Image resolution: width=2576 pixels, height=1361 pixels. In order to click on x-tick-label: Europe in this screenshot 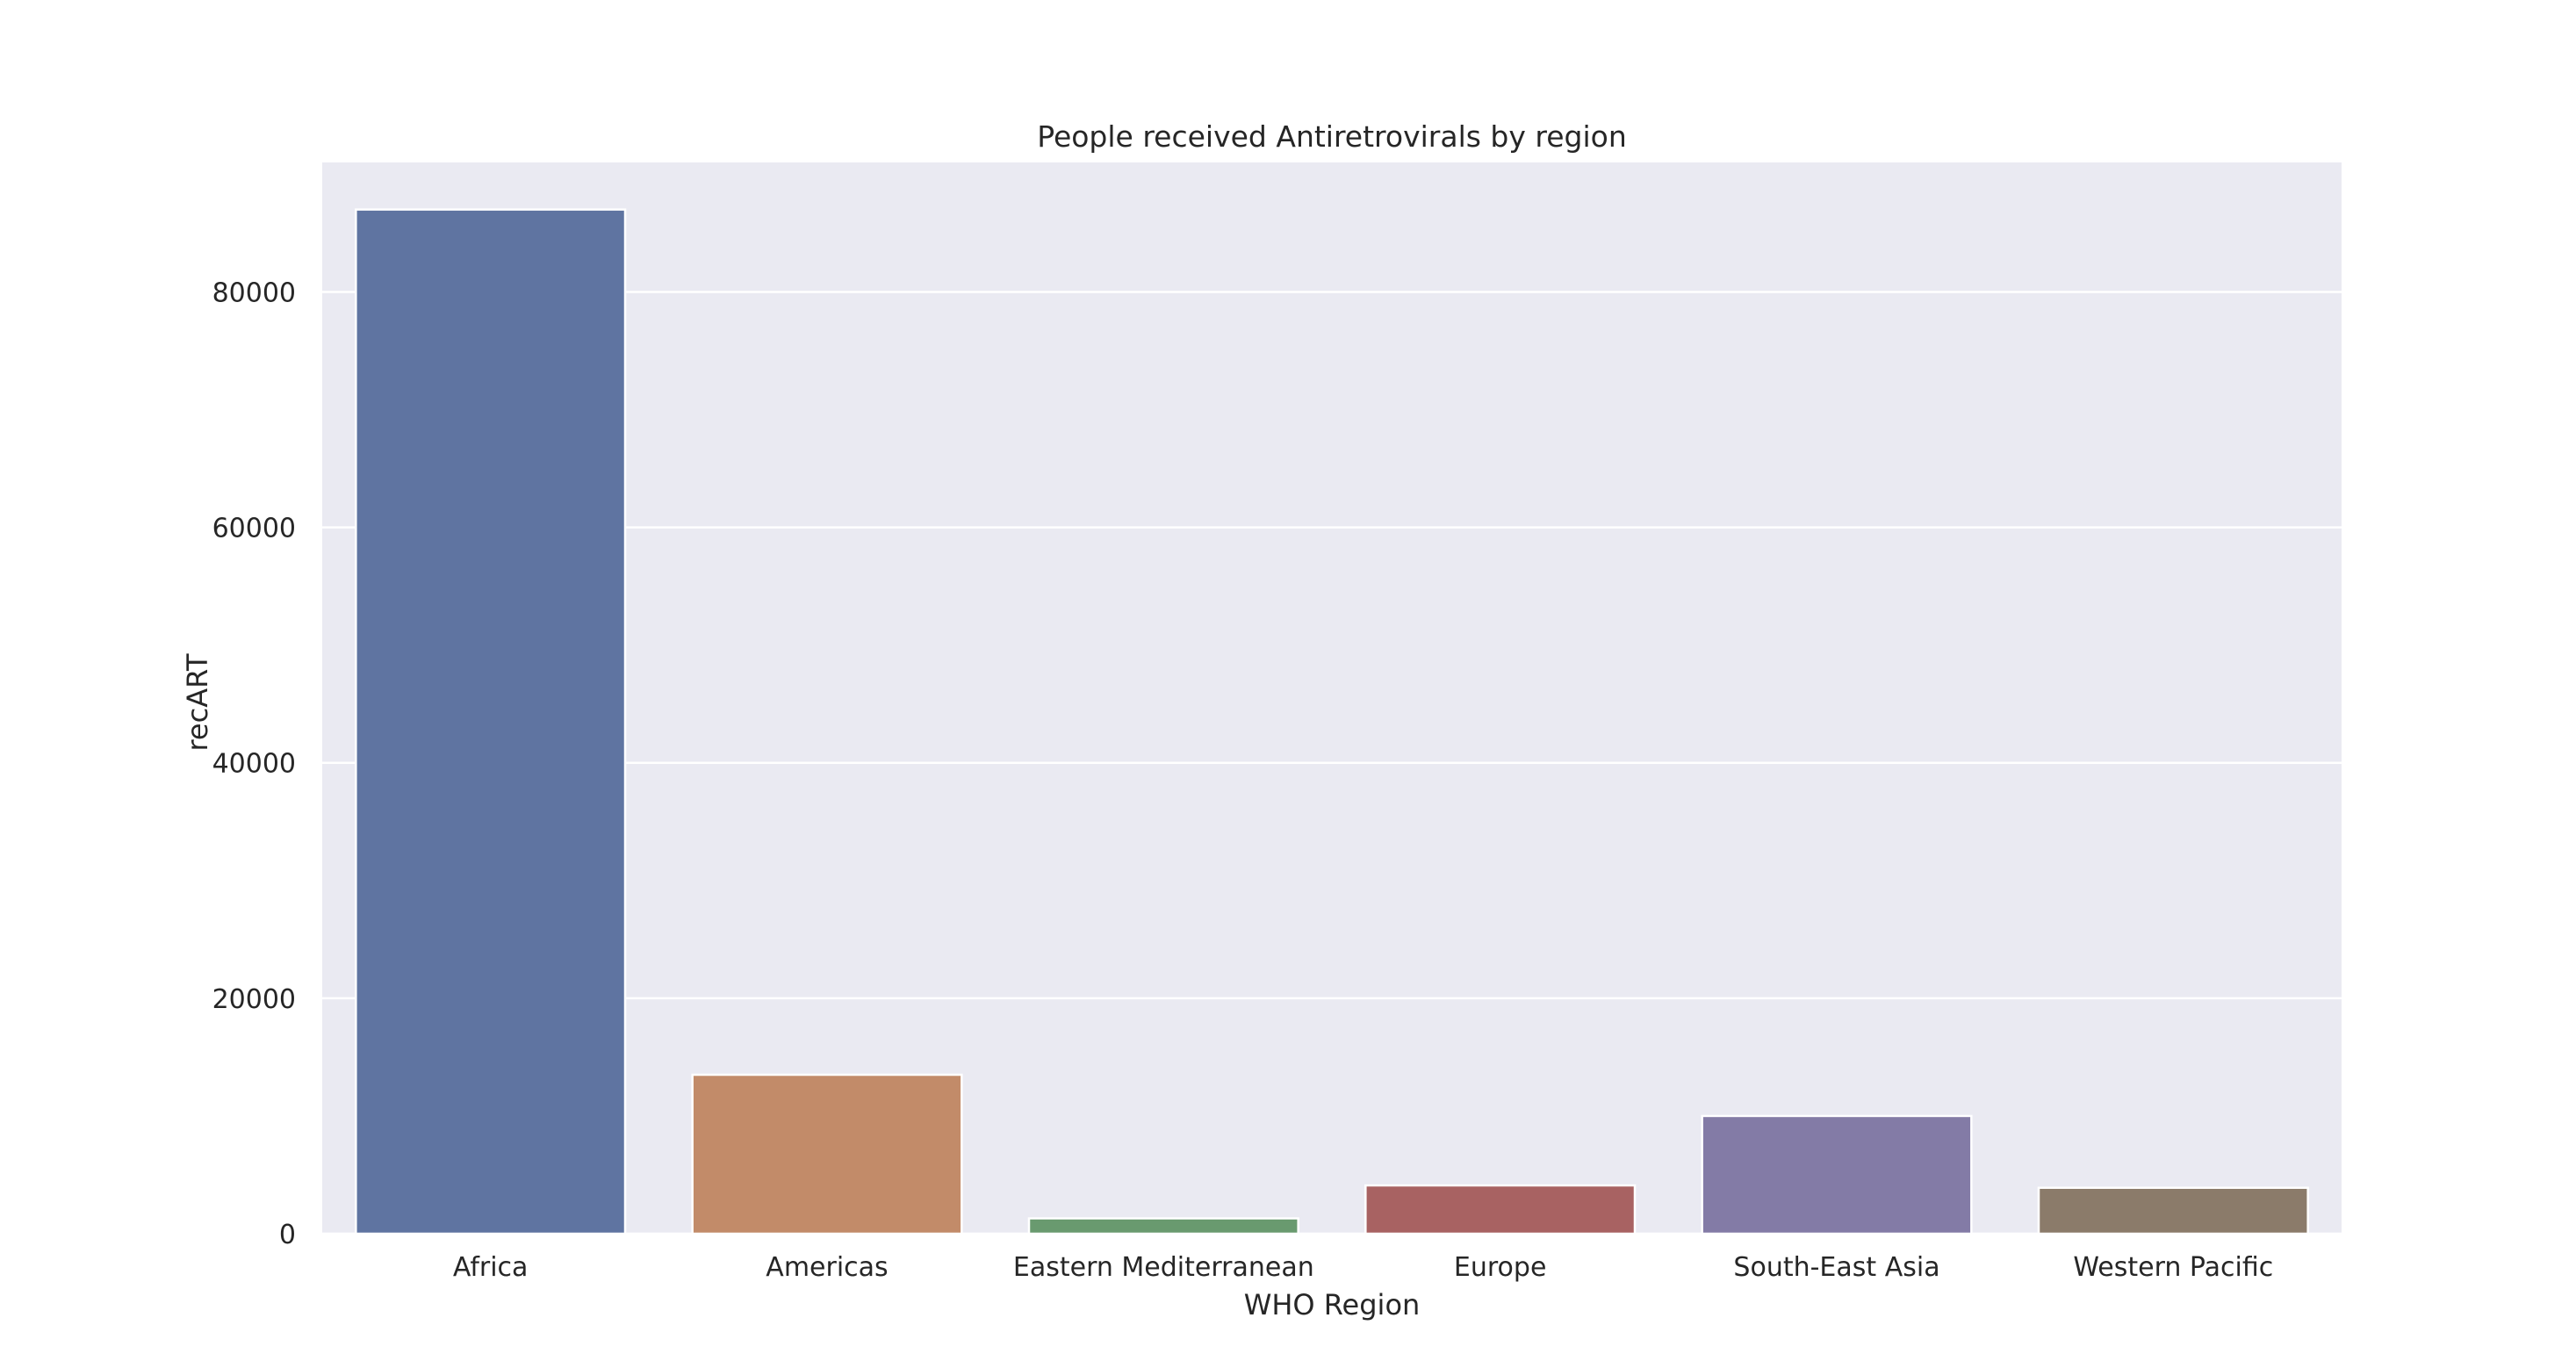, I will do `click(1500, 1268)`.